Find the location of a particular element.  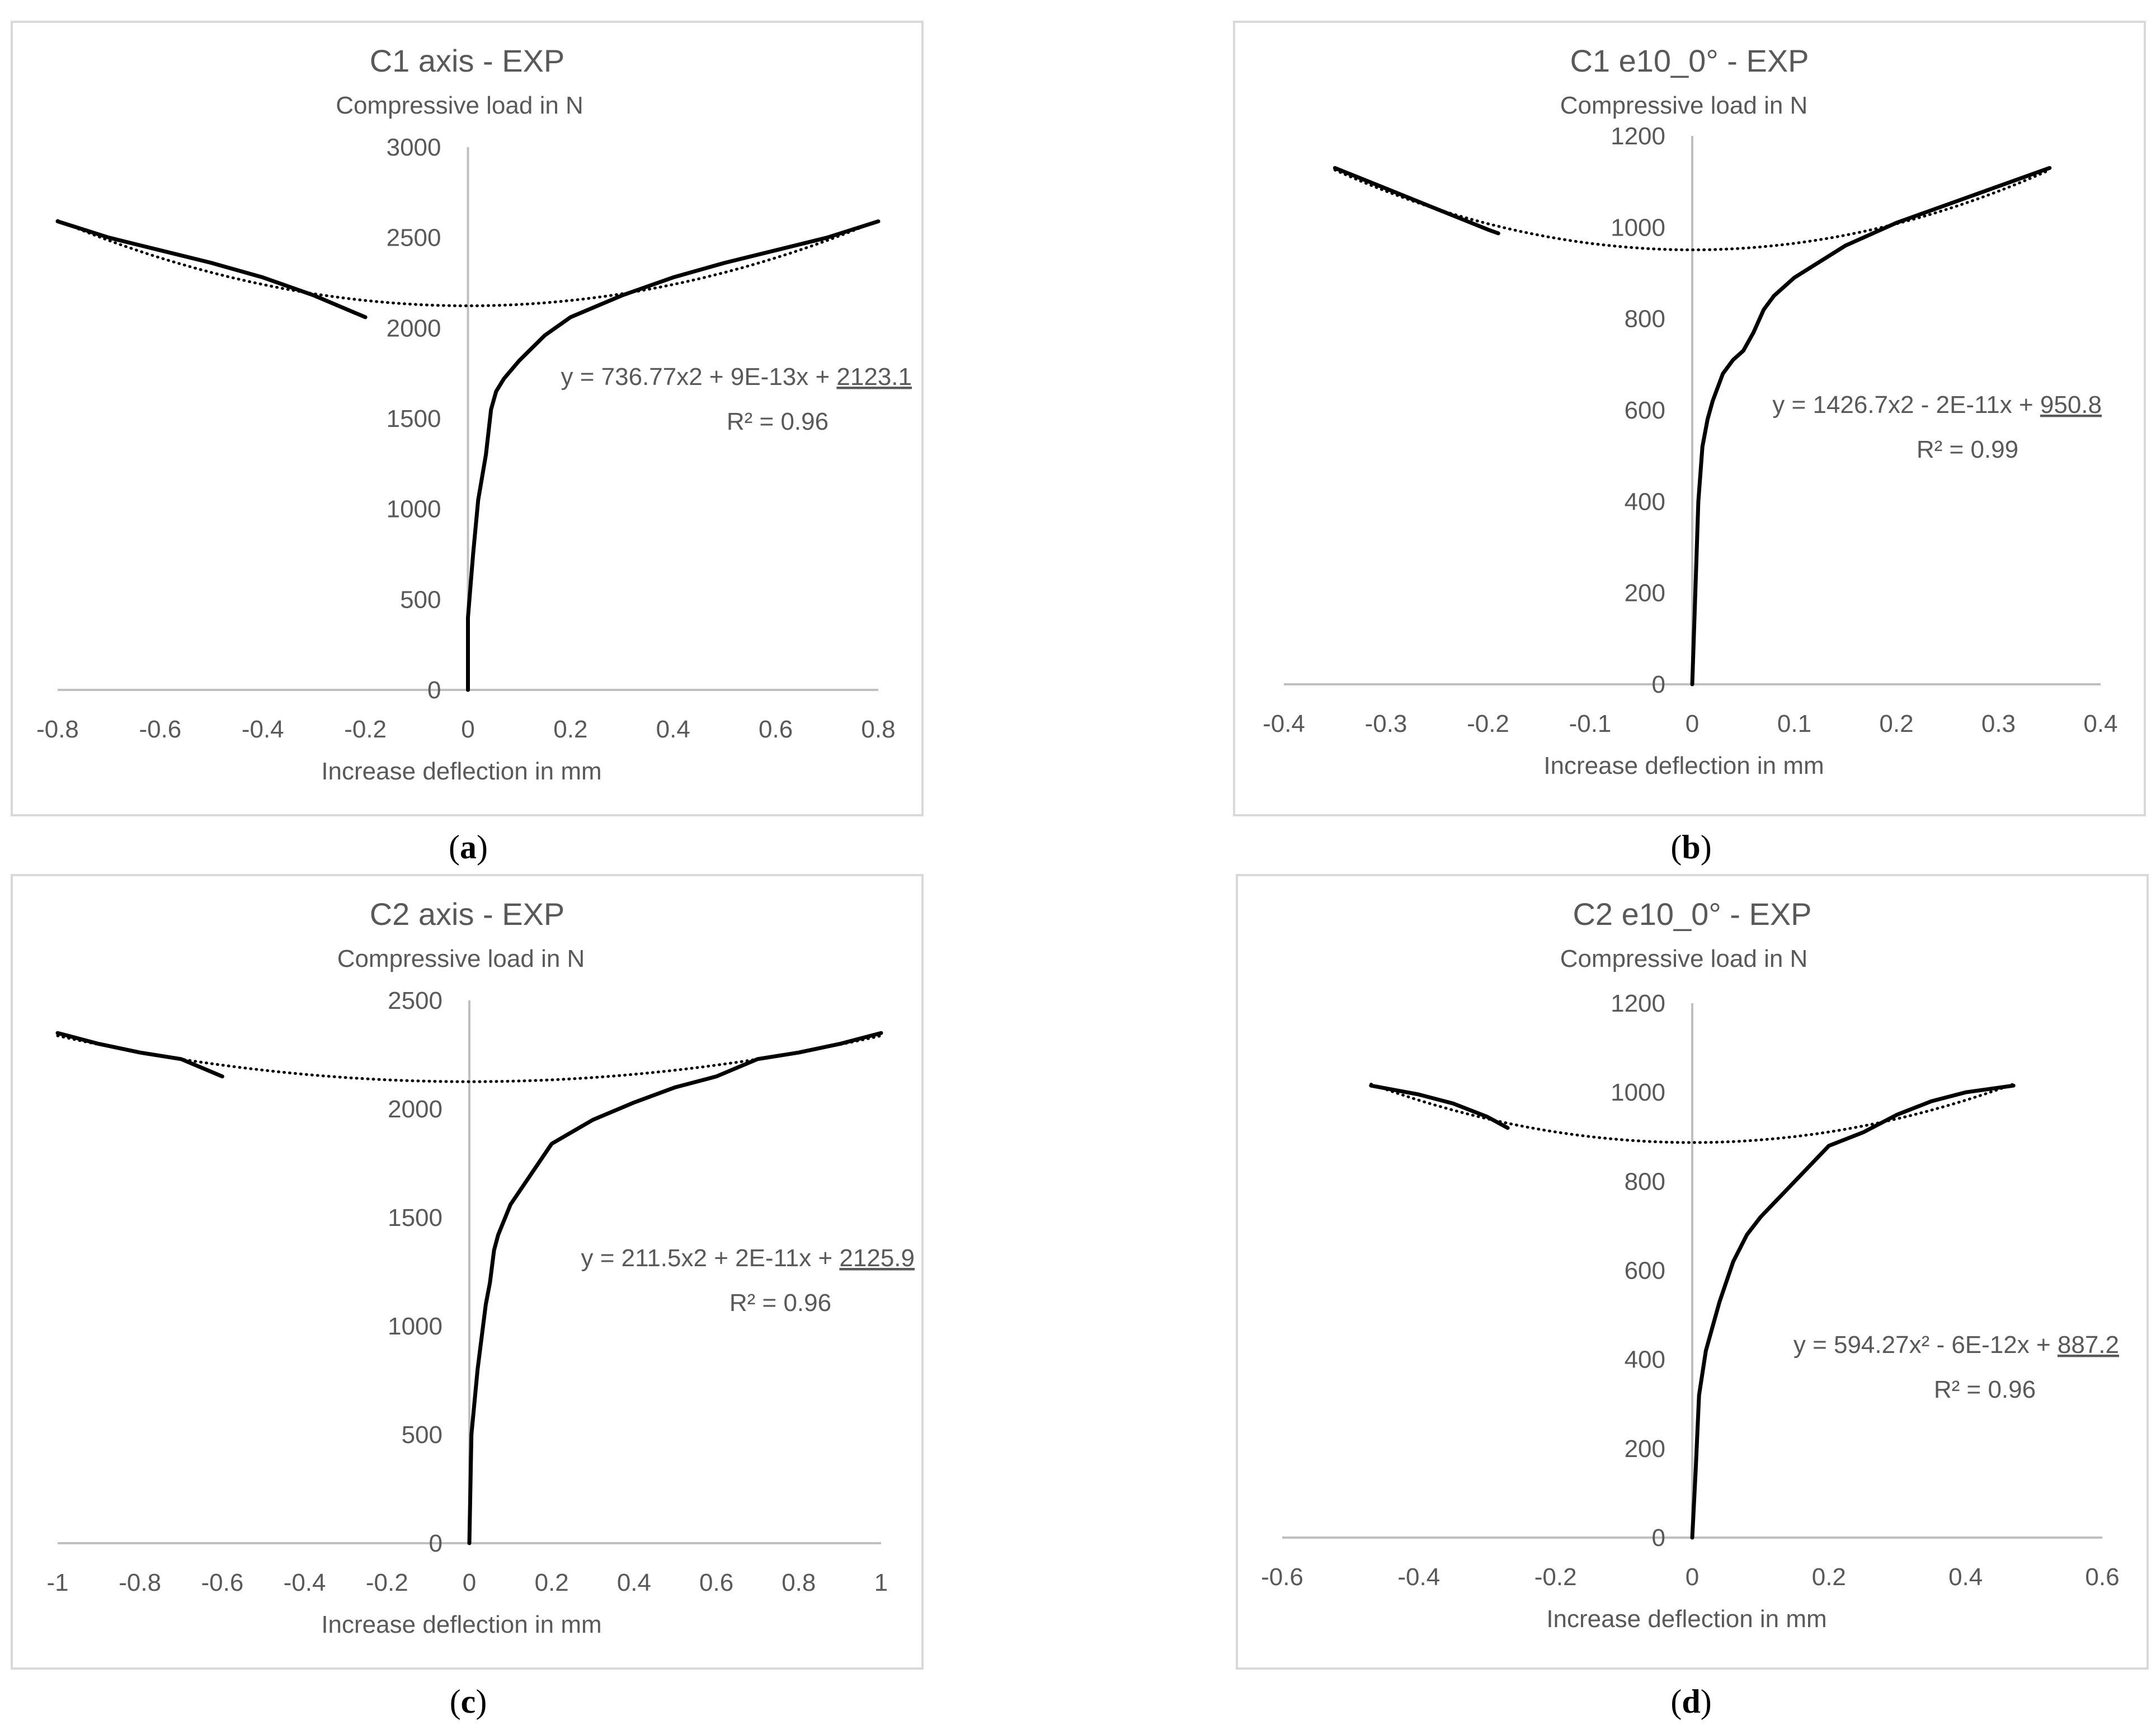

x-tick-label: -1 is located at coordinates (57, 1582).